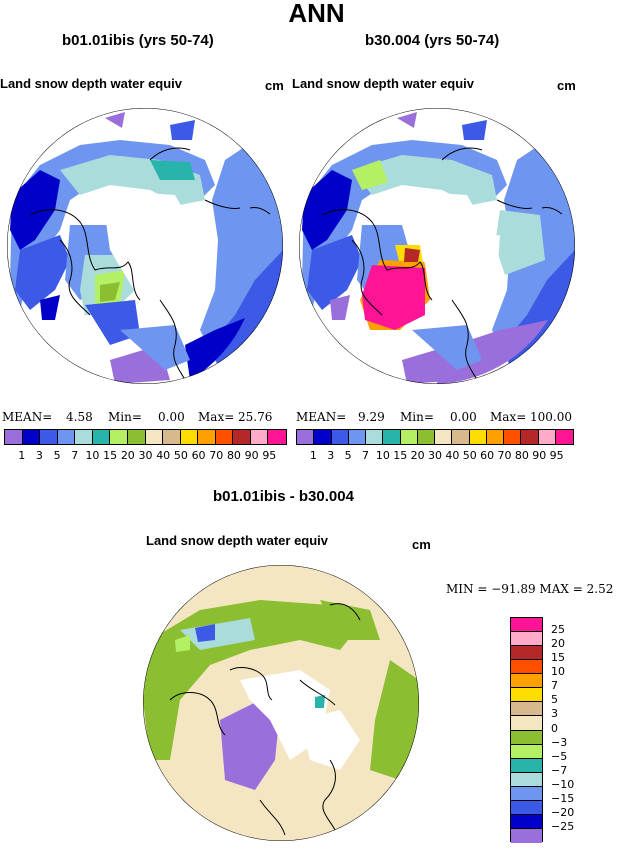 The height and width of the screenshot is (850, 633). I want to click on colorbar-tick-label: 0, so click(554, 728).